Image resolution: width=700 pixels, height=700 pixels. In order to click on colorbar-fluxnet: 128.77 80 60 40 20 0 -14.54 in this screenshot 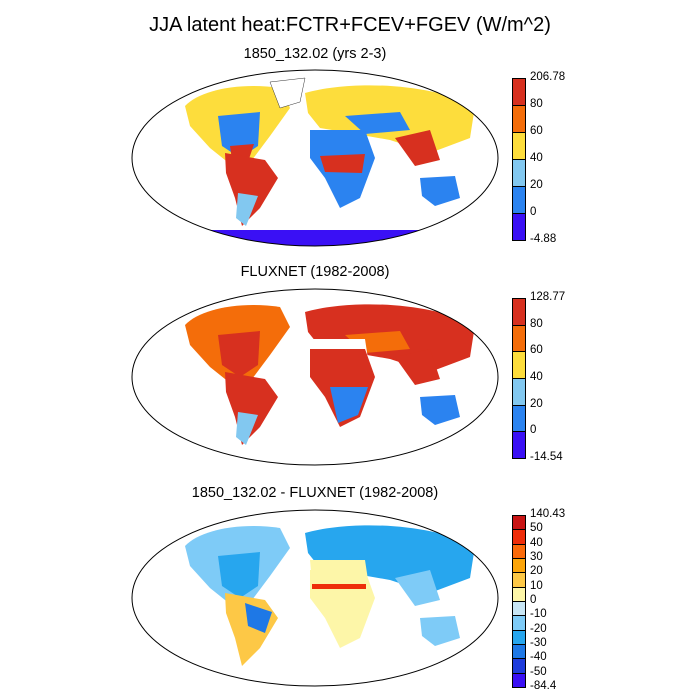, I will do `click(538, 377)`.